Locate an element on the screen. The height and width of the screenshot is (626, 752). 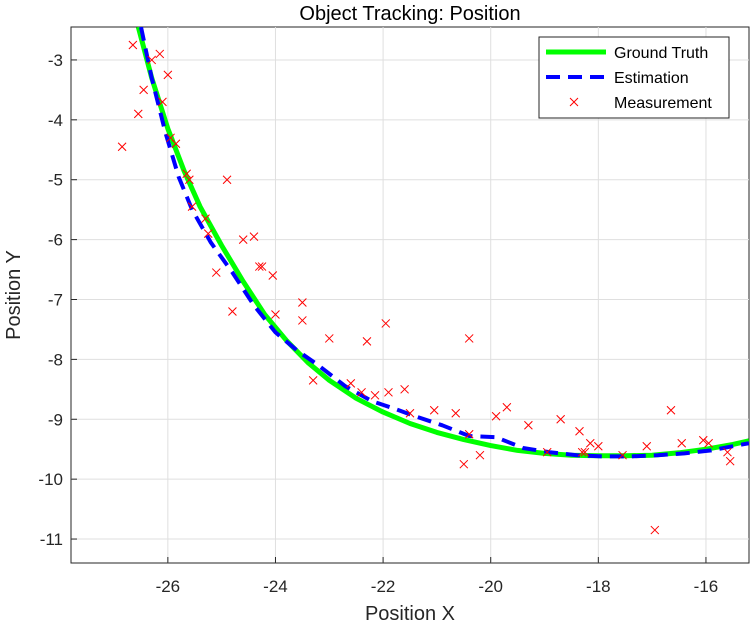
legend-label: Estimation is located at coordinates (651, 78).